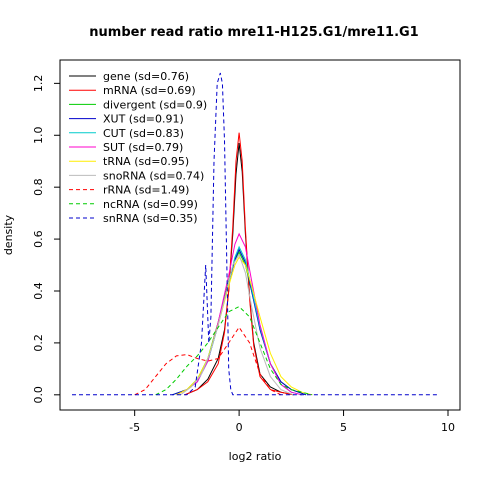 The image size is (480, 480). What do you see at coordinates (38, 395) in the screenshot?
I see `y-tick-label: 0.0` at bounding box center [38, 395].